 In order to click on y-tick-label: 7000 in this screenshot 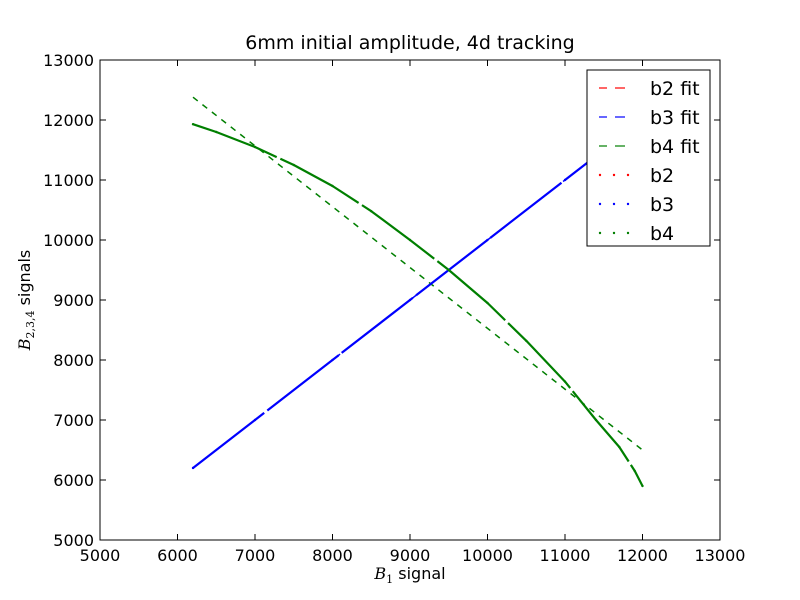, I will do `click(73, 420)`.